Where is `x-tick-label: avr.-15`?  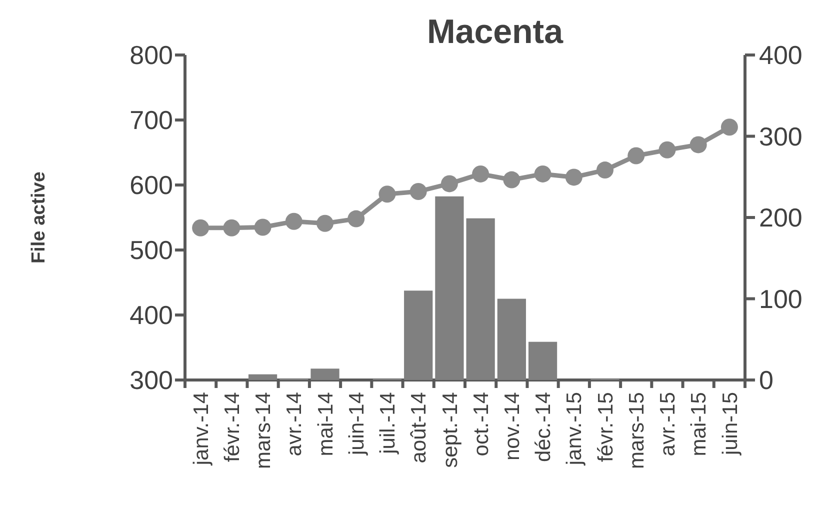
x-tick-label: avr.-15 is located at coordinates (668, 424).